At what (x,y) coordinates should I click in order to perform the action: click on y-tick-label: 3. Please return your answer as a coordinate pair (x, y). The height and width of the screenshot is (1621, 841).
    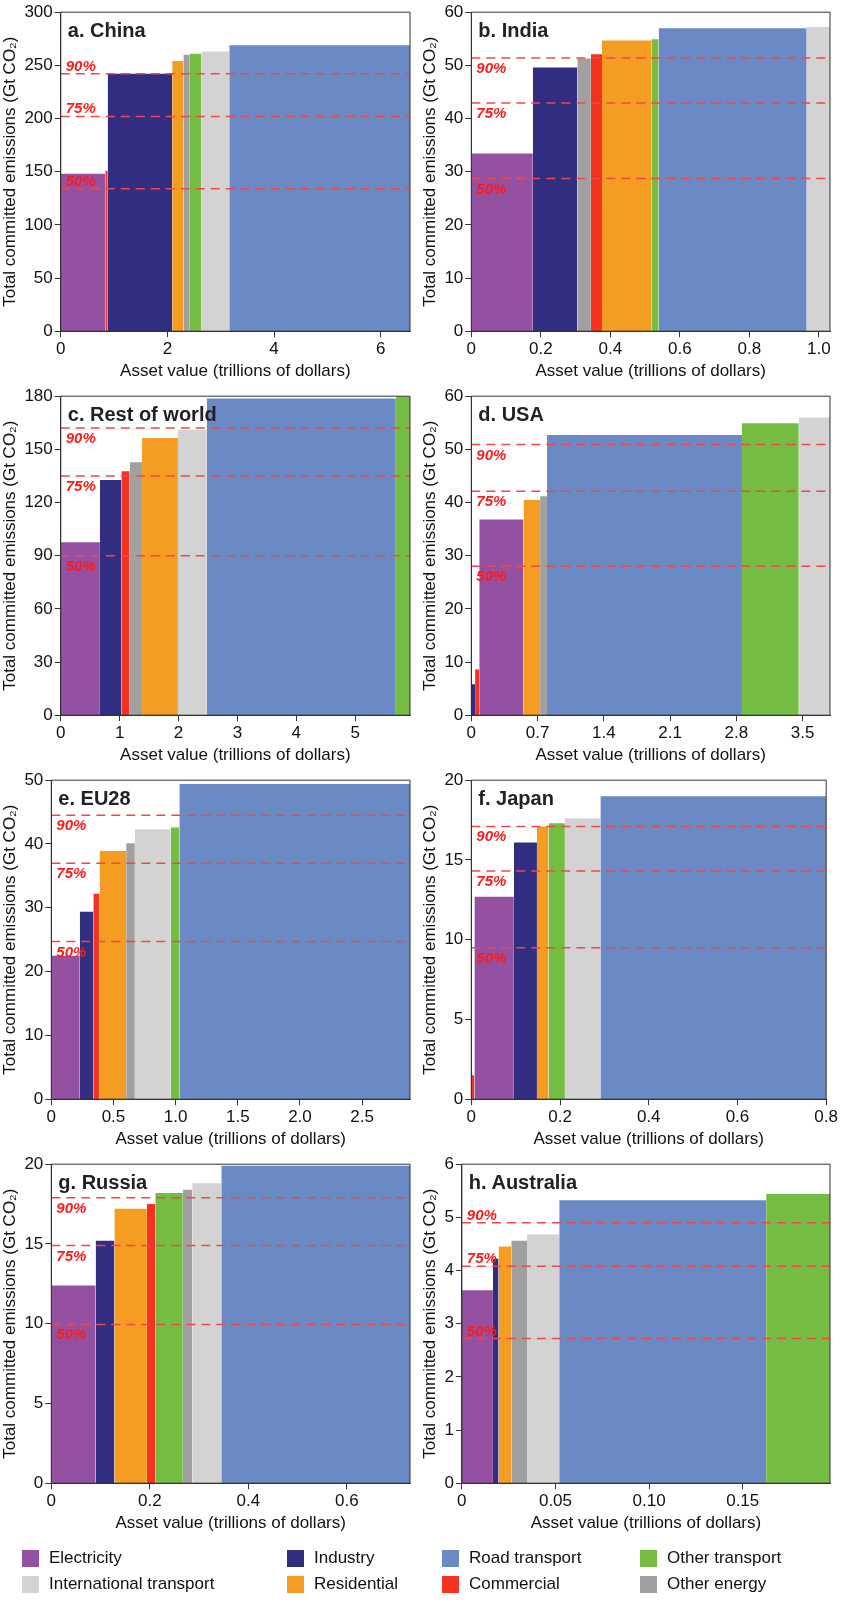
    Looking at the image, I should click on (449, 1323).